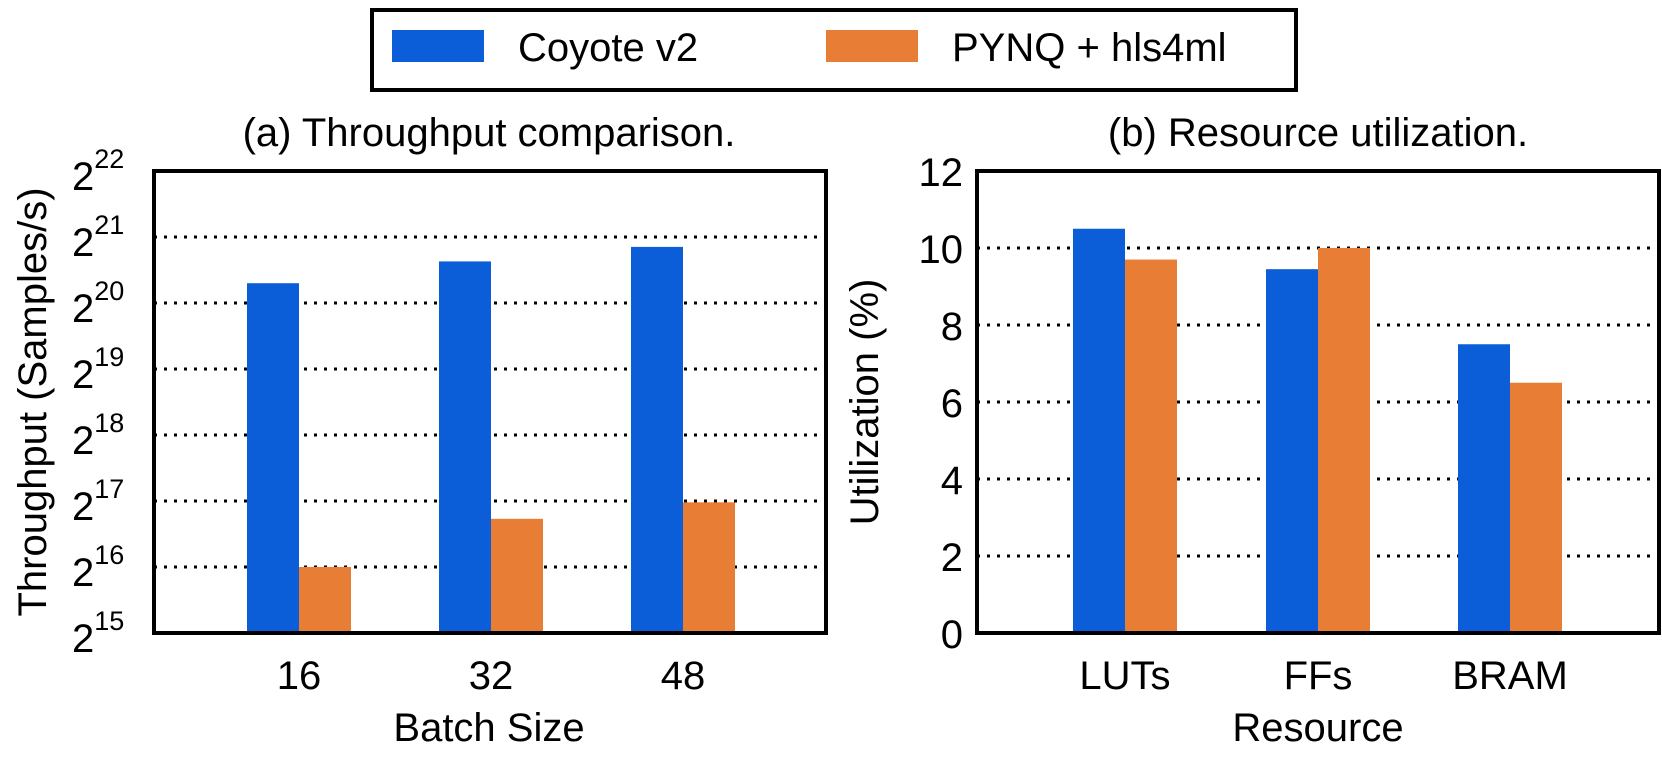  Describe the element at coordinates (489, 133) in the screenshot. I see `chart-title-throughput: (a) Throughput comparison.` at that location.